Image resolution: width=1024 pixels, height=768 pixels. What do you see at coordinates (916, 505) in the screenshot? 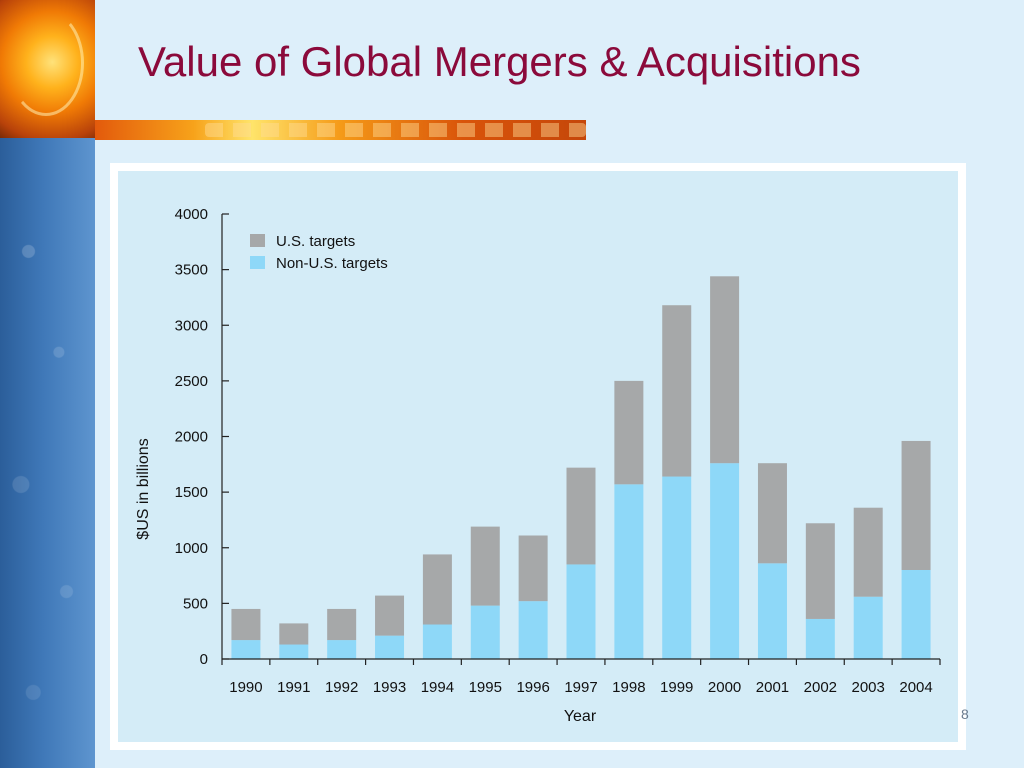
I see `bar-us-2004` at bounding box center [916, 505].